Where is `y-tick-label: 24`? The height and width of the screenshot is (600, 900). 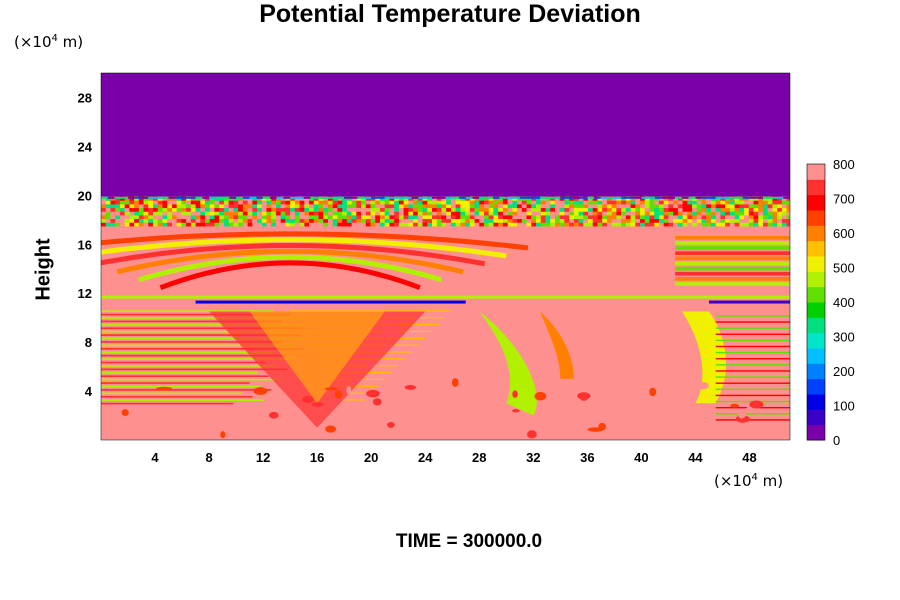
y-tick-label: 24 is located at coordinates (85, 146).